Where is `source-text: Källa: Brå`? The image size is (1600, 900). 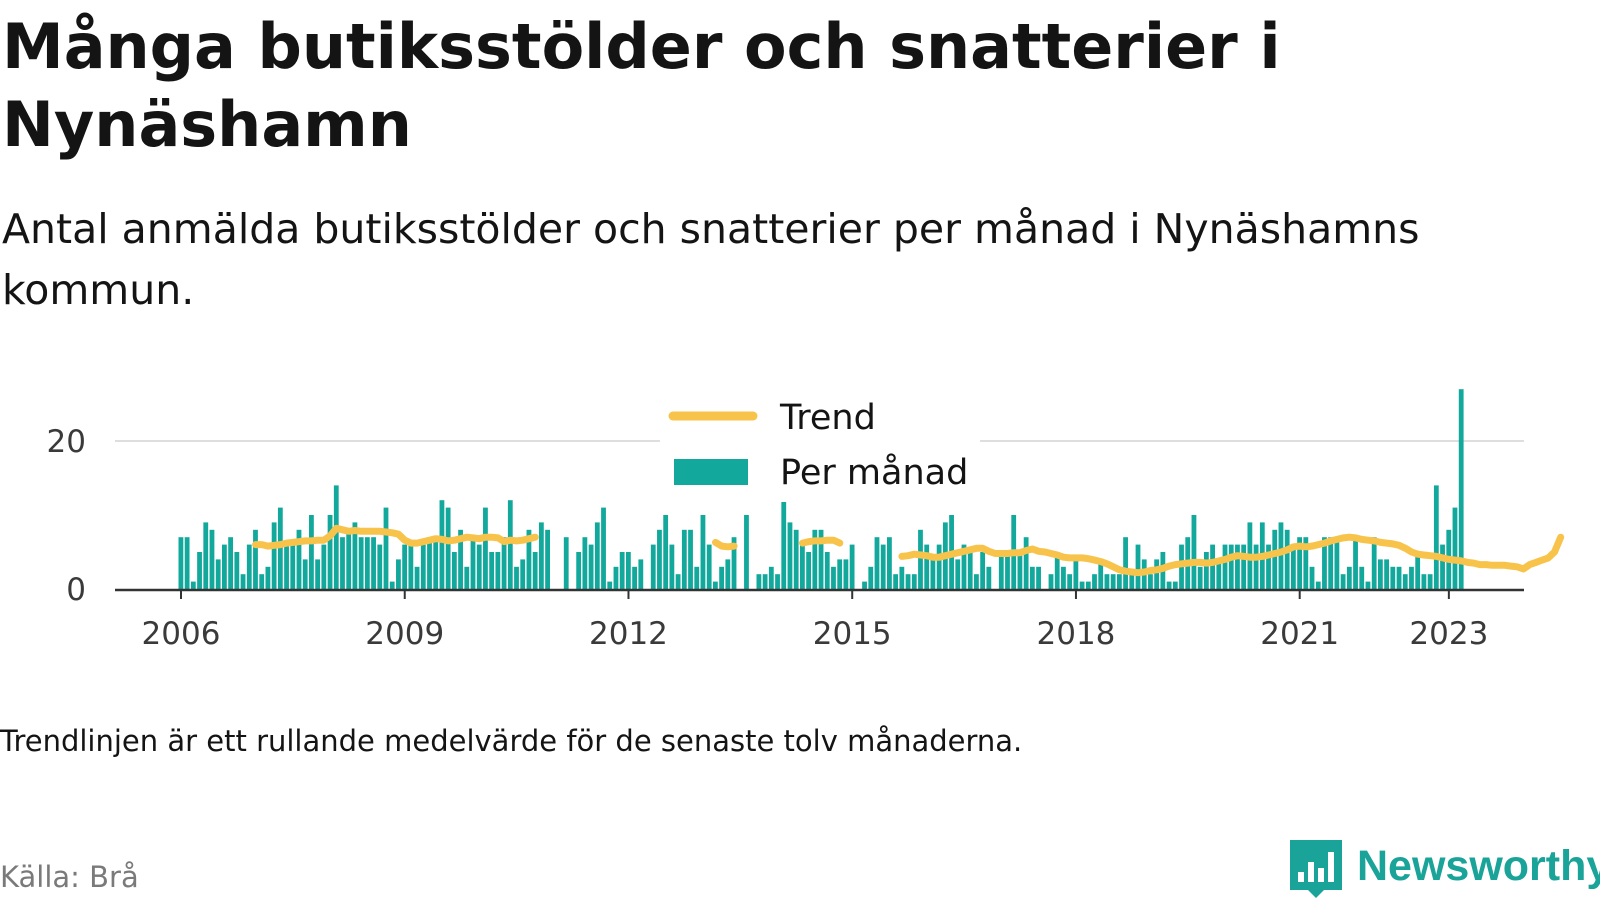
source-text: Källa: Brå is located at coordinates (69, 877).